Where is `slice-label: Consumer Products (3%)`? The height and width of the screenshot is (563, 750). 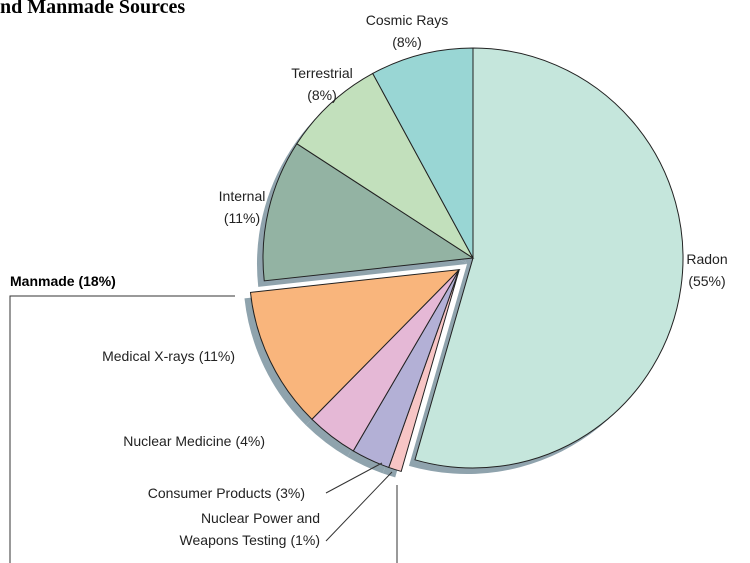
slice-label: Consumer Products (3%) is located at coordinates (202, 493).